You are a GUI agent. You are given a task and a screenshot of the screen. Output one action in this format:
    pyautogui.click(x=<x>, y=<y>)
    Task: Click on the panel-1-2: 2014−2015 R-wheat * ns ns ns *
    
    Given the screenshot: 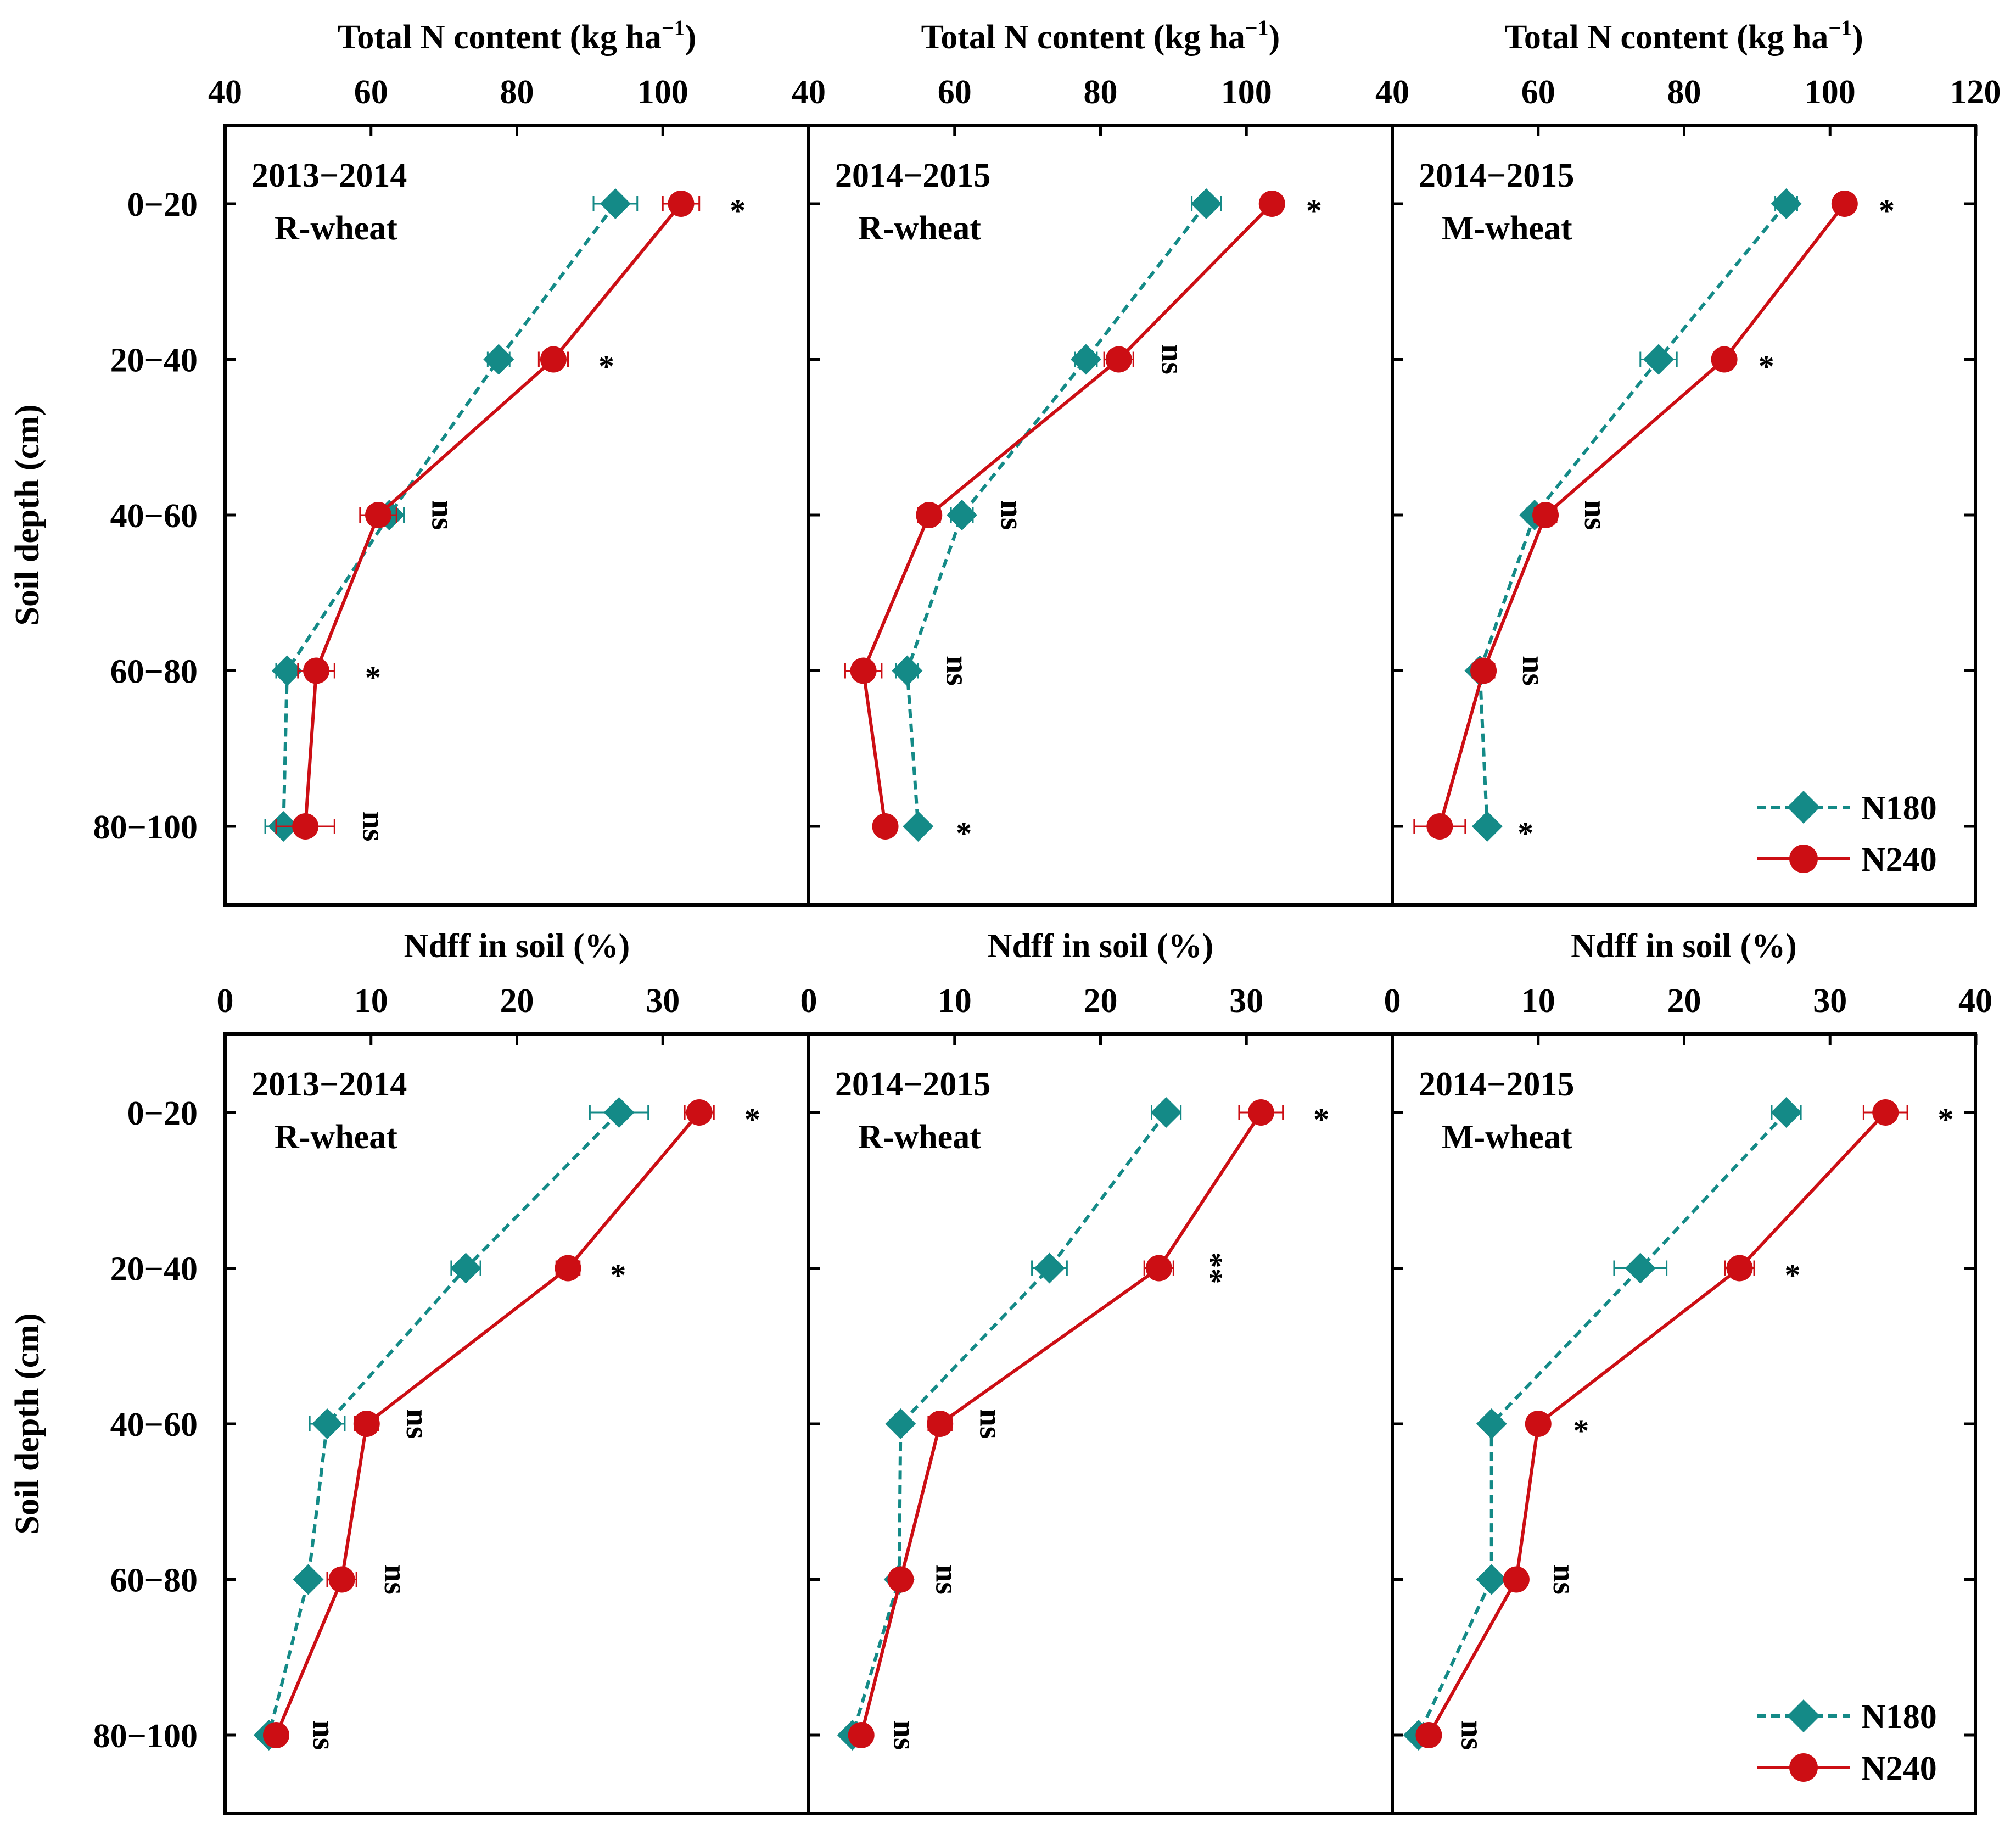 What is the action you would take?
    pyautogui.click(x=1078, y=504)
    